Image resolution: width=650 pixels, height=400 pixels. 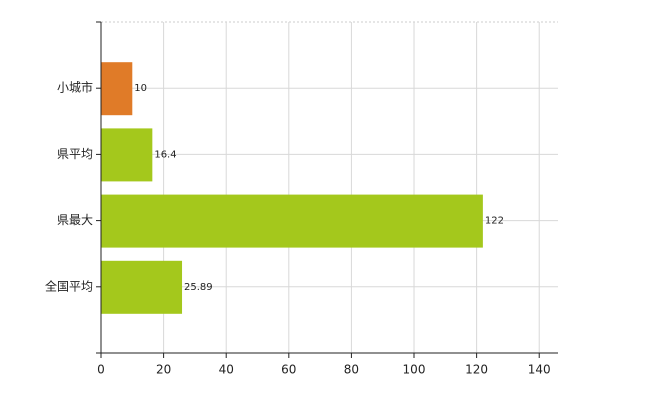 I want to click on x-tick-label: 100, so click(x=414, y=370).